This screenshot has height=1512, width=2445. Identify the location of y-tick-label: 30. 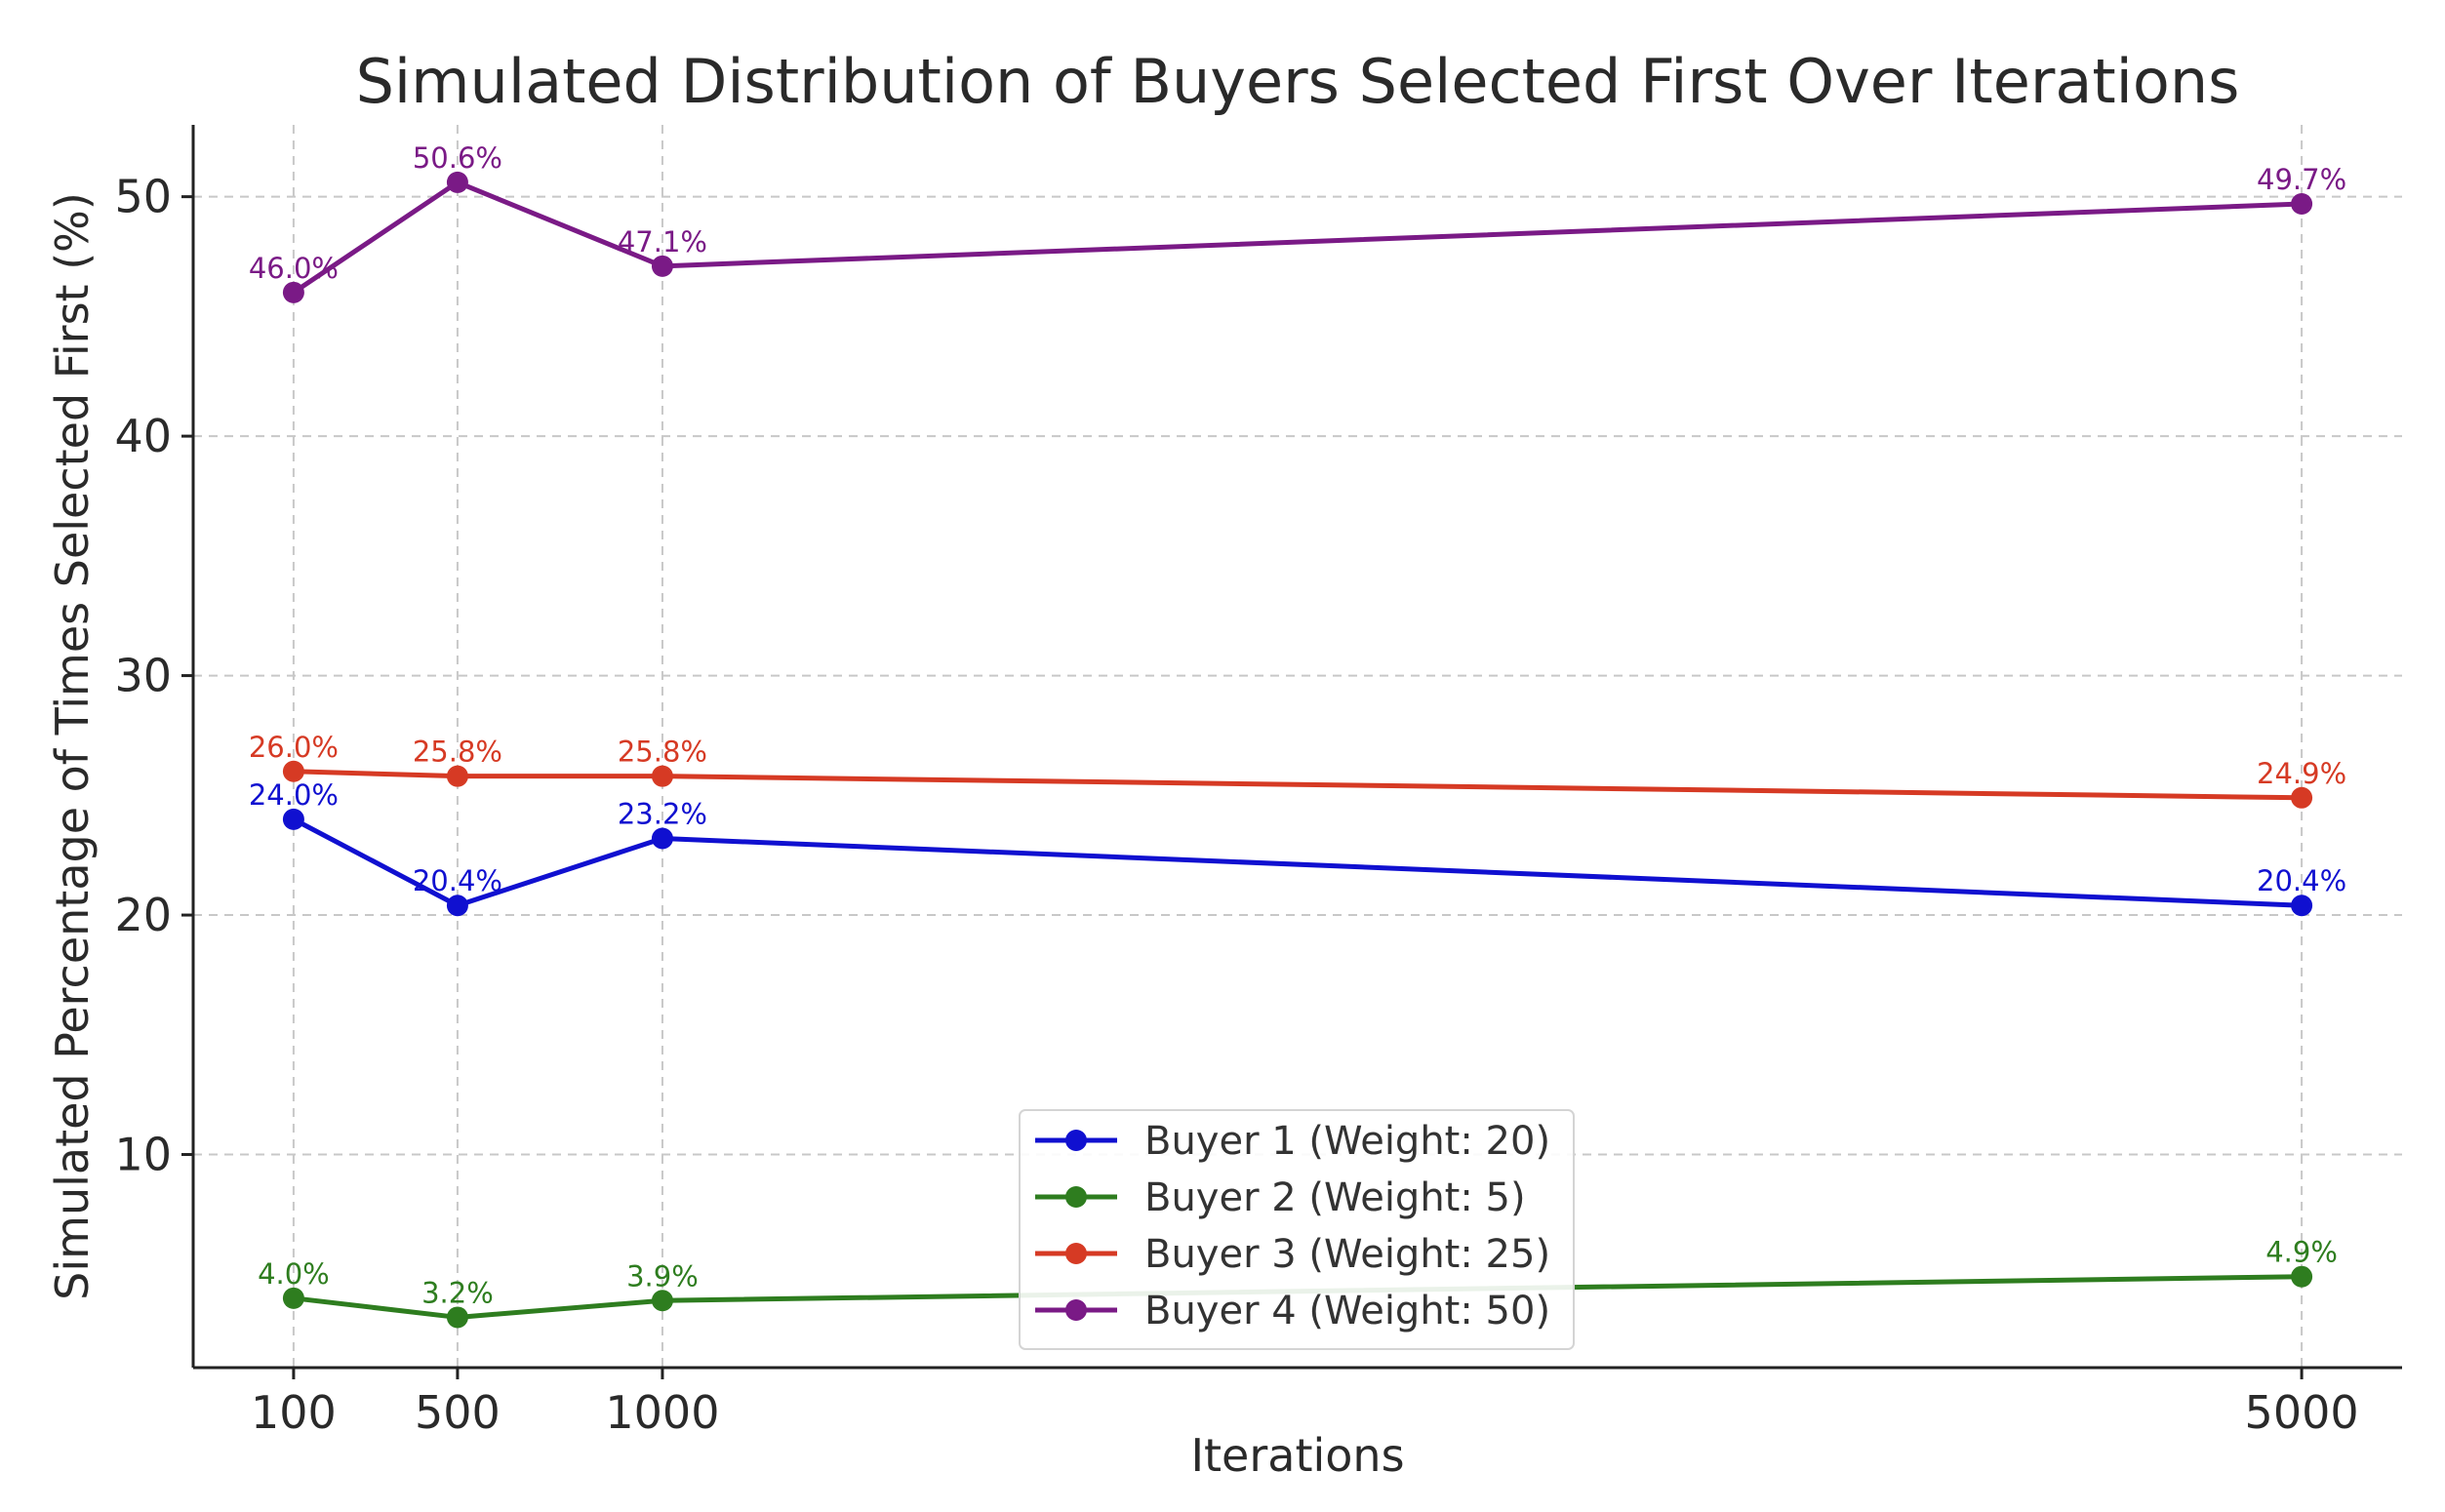
(143, 676).